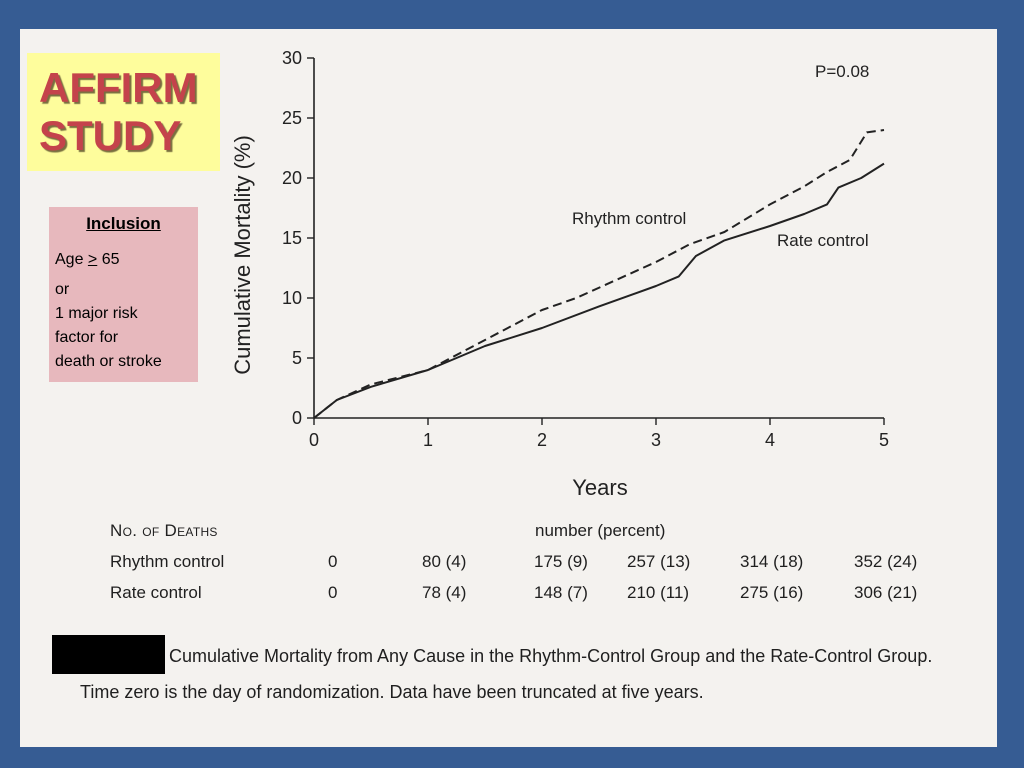 This screenshot has width=1024, height=768. I want to click on x-axis-title: Years, so click(599, 487).